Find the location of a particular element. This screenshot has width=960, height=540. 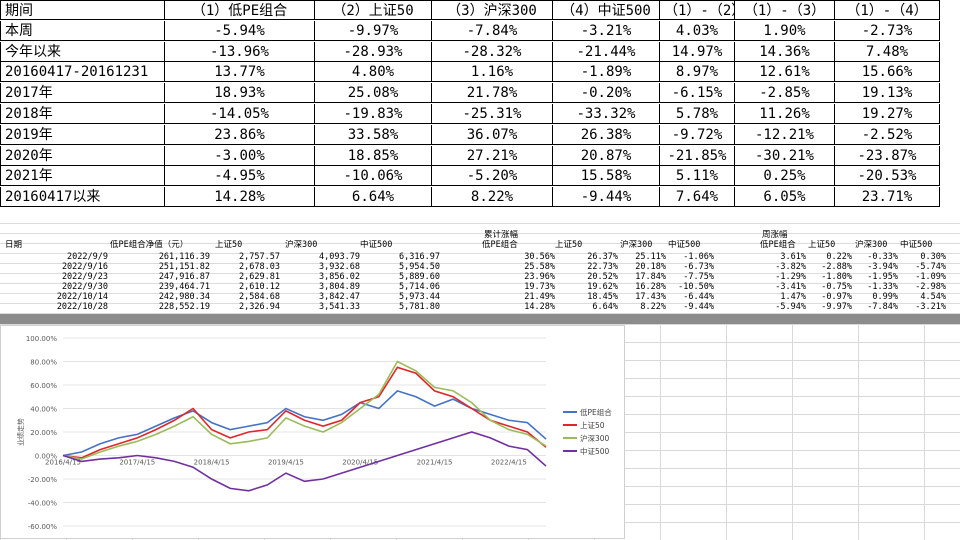

cell: 2022/9/23 is located at coordinates (84, 277).